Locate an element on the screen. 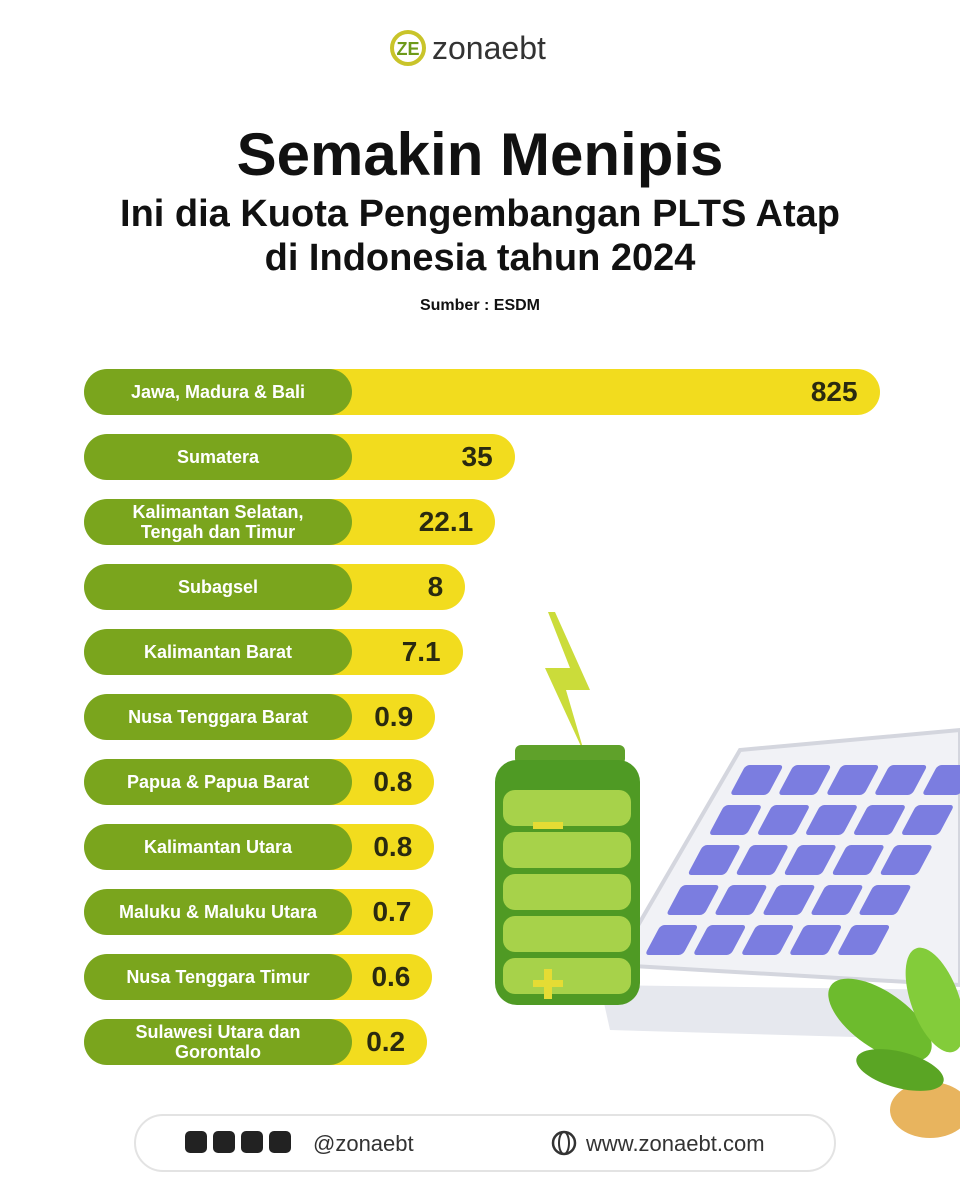  category-label: Sumatera is located at coordinates (218, 457).